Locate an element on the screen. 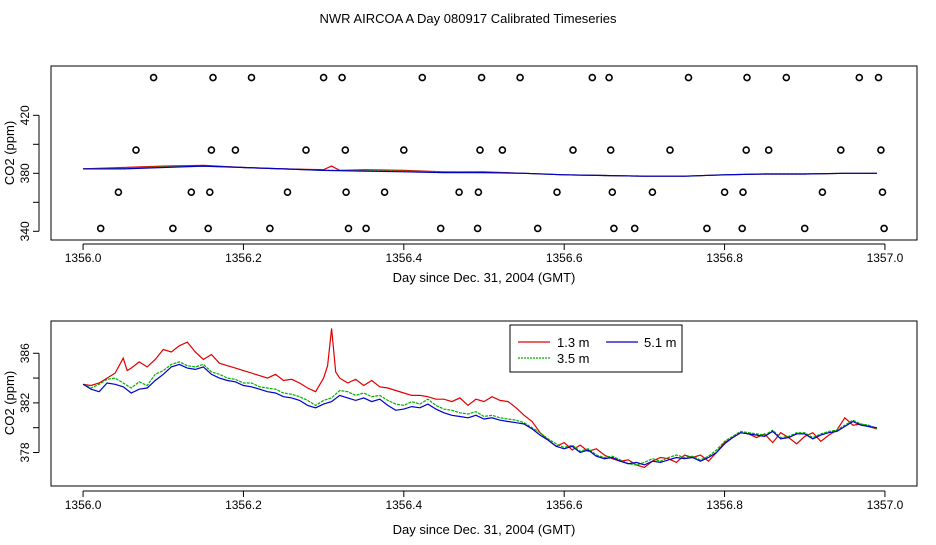  legend-label-5-1m: 5.1 m is located at coordinates (660, 342).